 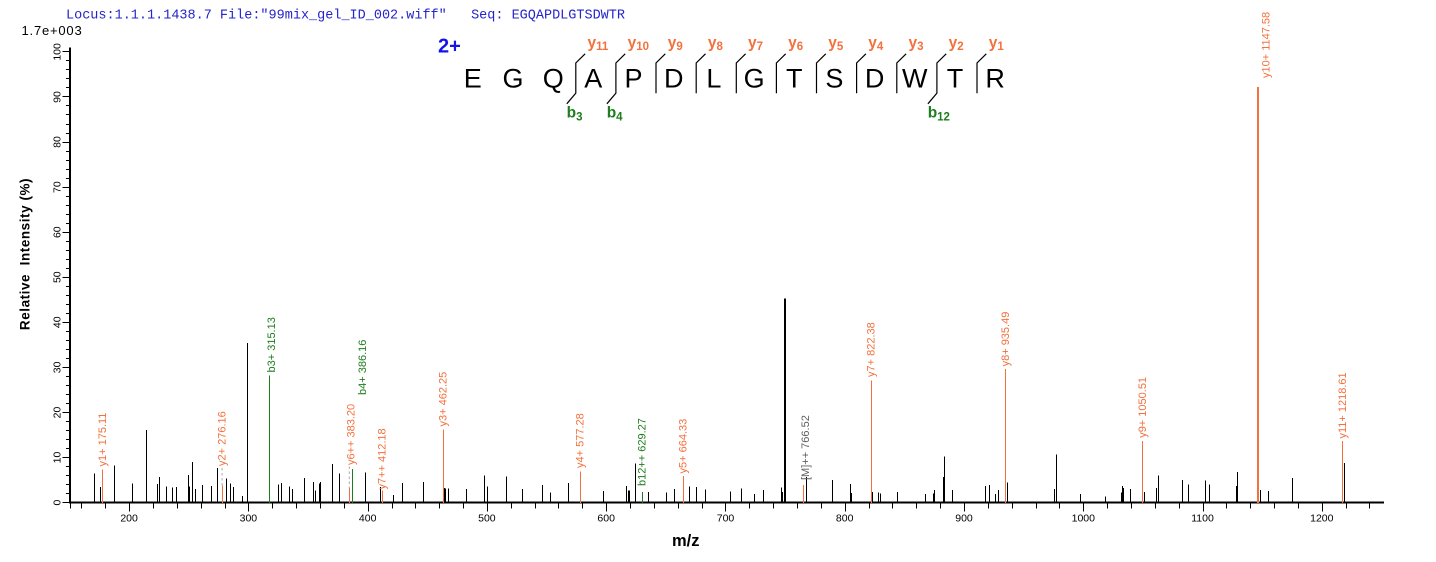 What do you see at coordinates (726, 519) in the screenshot?
I see `svg-text: 700` at bounding box center [726, 519].